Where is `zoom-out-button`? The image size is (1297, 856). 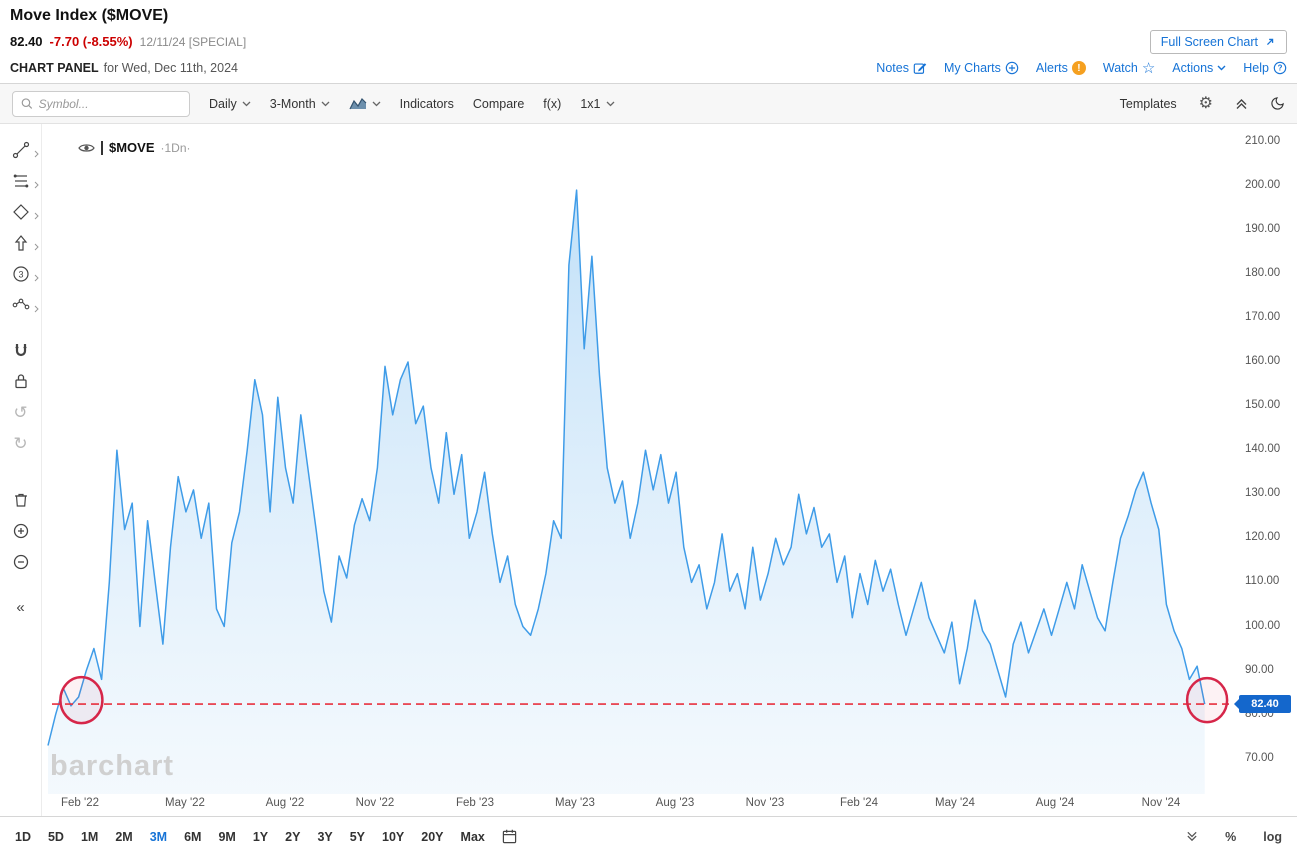
zoom-out-button is located at coordinates (21, 562).